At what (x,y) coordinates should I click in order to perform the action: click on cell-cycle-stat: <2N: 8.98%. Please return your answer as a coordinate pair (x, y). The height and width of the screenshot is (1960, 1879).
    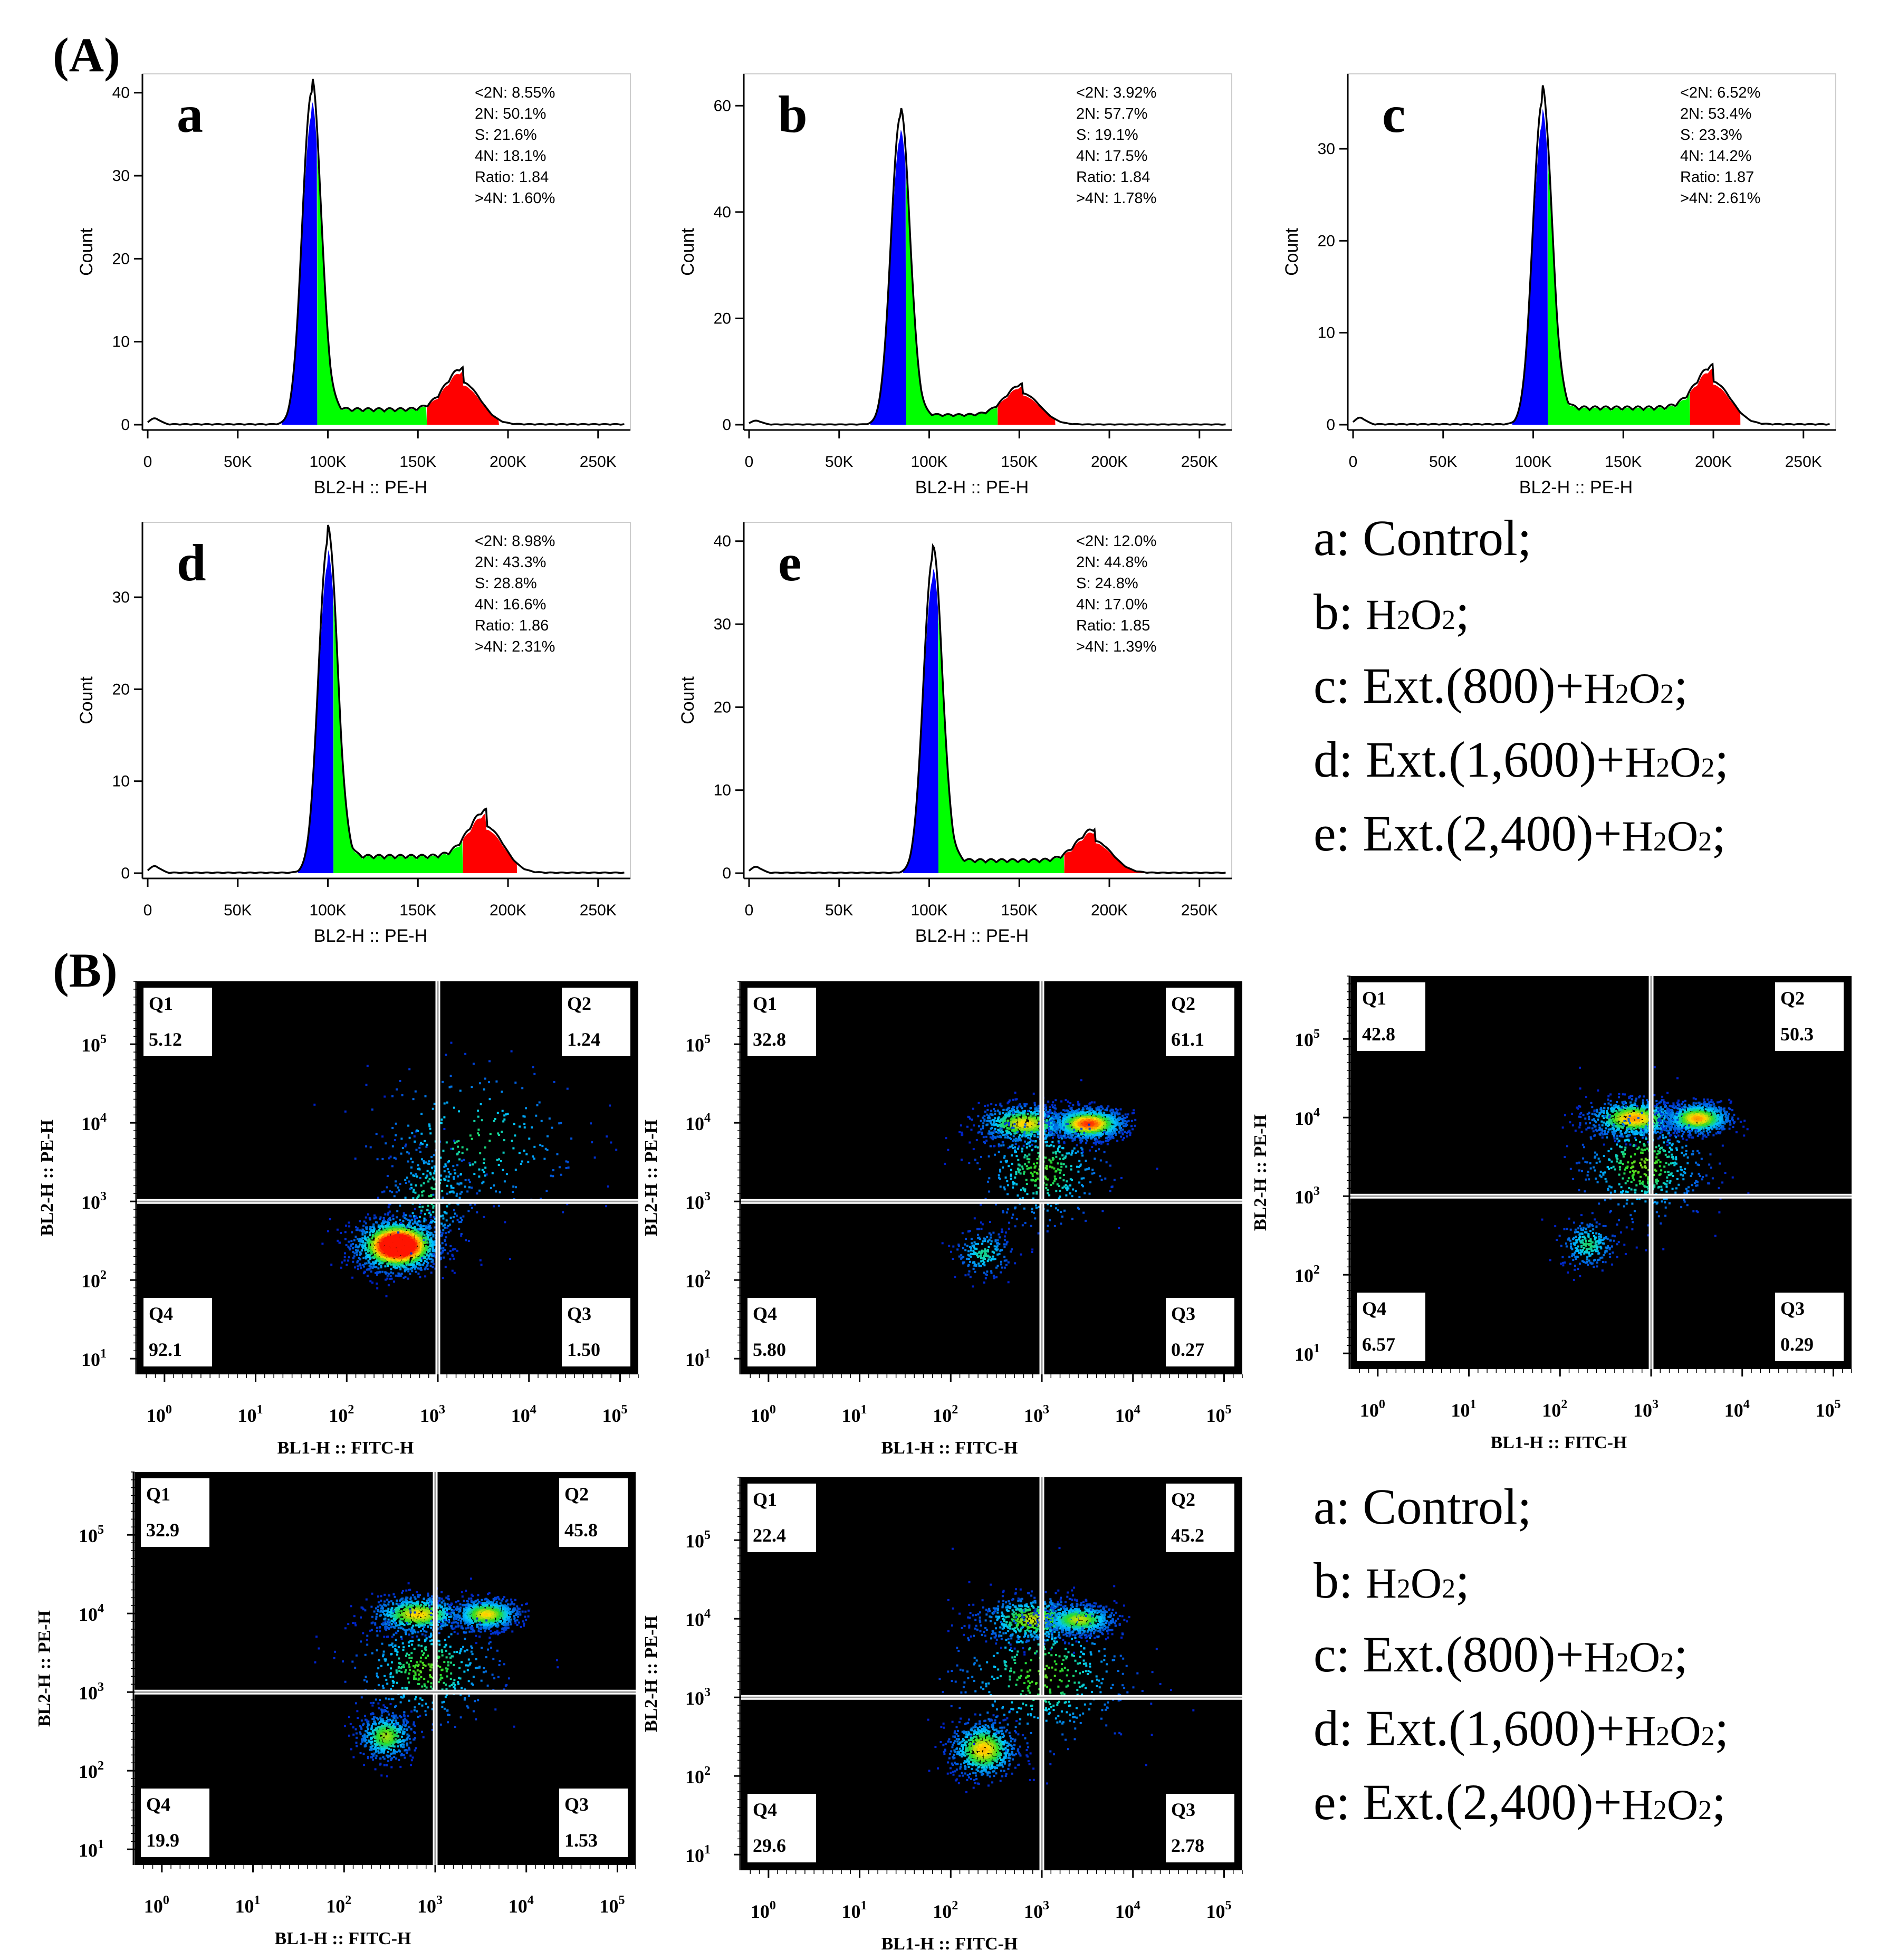
    Looking at the image, I should click on (515, 541).